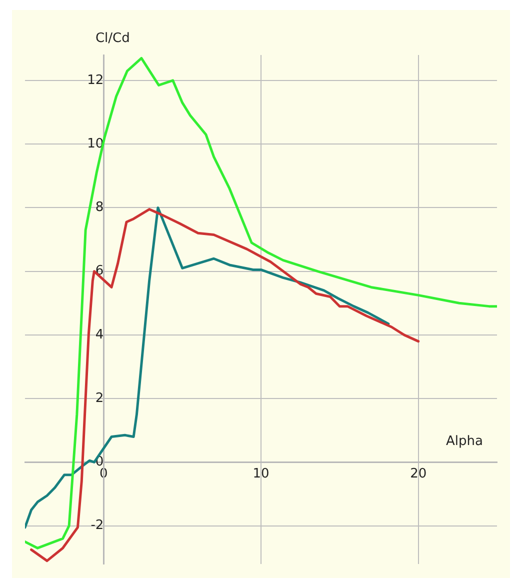 This screenshot has height=584, width=522. Describe the element at coordinates (99, 208) in the screenshot. I see `y-tick-label: 8` at that location.